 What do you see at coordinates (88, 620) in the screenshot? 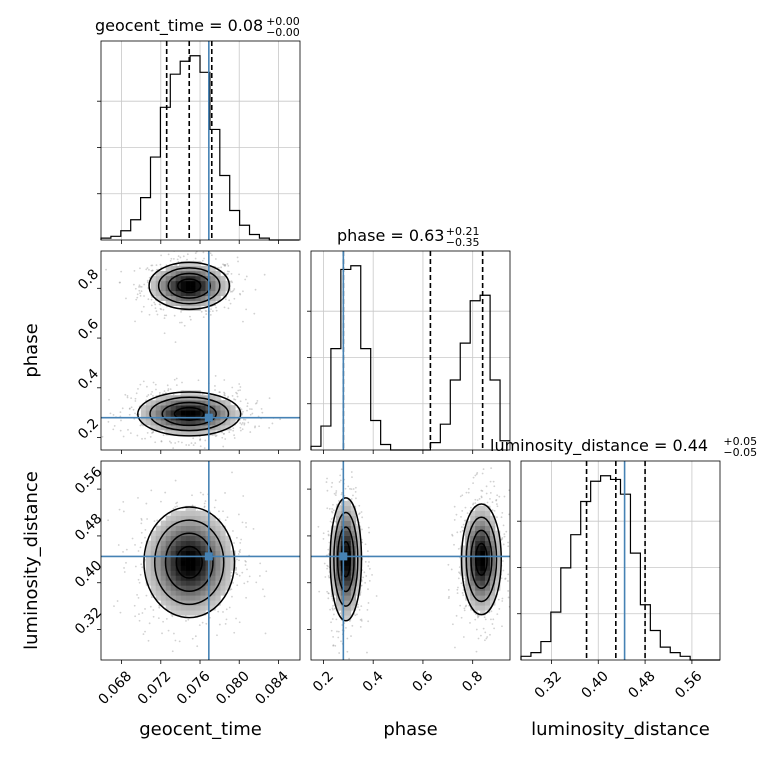
I see `y-tick-label: 0.32` at bounding box center [88, 620].